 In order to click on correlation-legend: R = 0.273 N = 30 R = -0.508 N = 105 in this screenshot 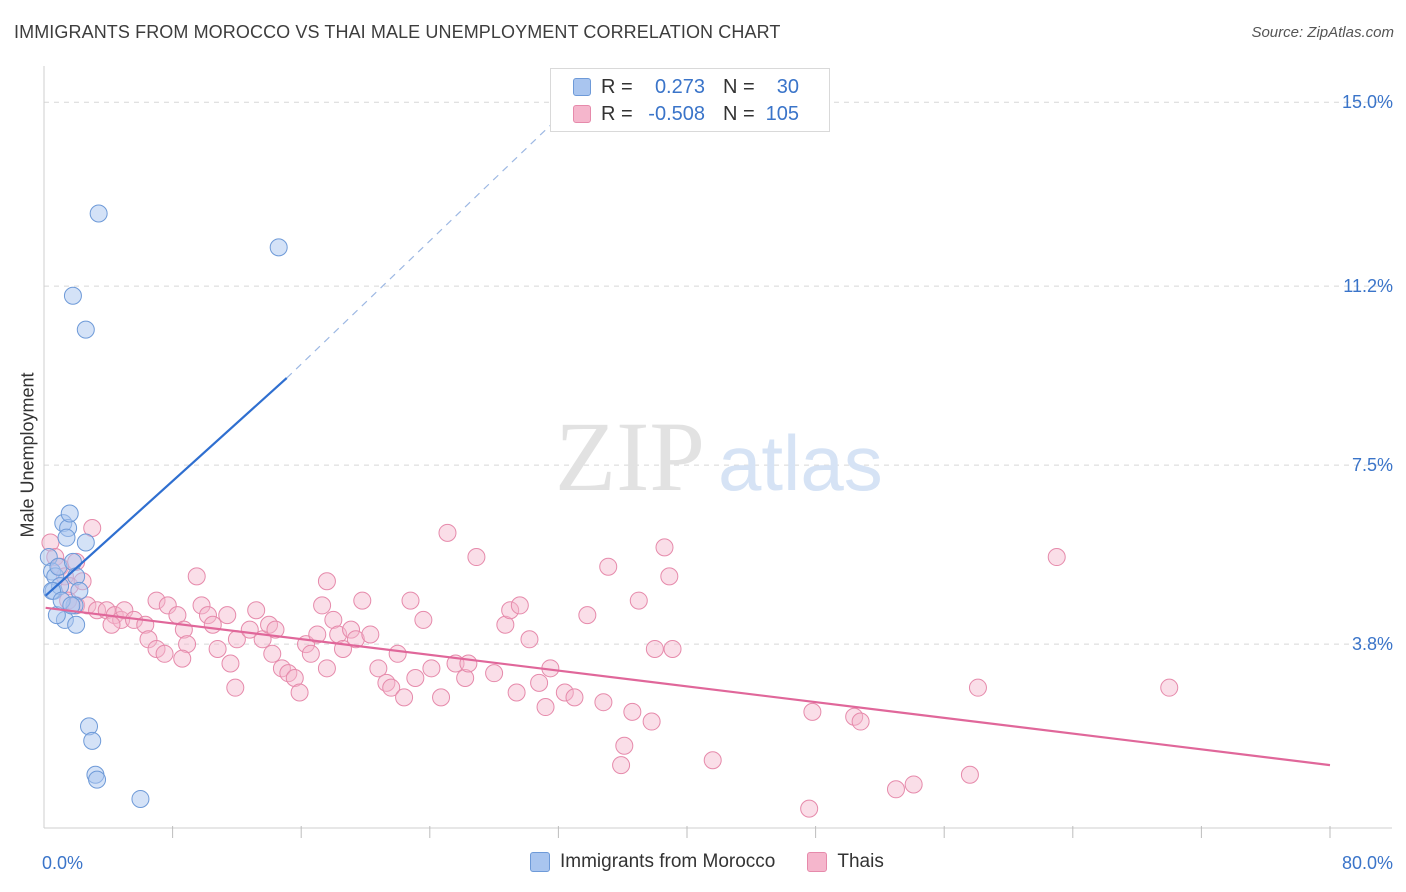, I will do `click(690, 100)`.